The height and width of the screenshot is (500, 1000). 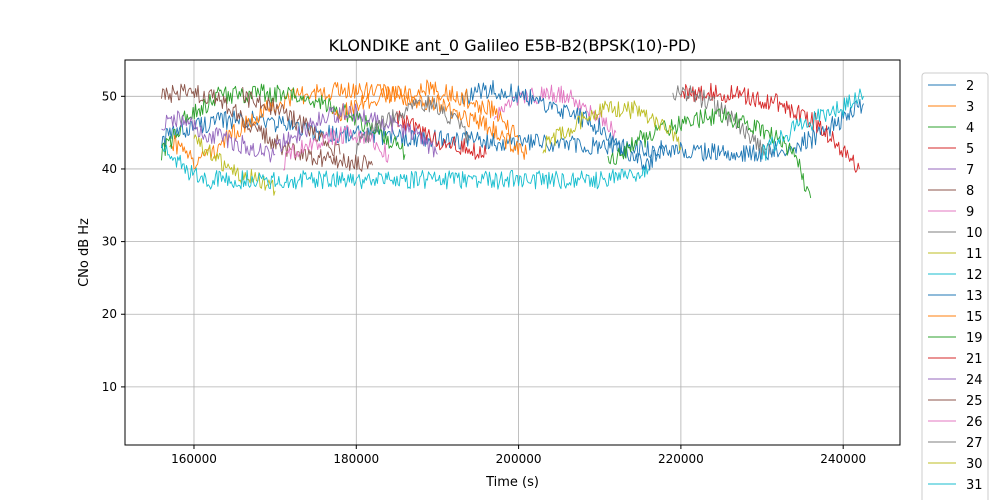 What do you see at coordinates (974, 296) in the screenshot?
I see `legend-label: 13` at bounding box center [974, 296].